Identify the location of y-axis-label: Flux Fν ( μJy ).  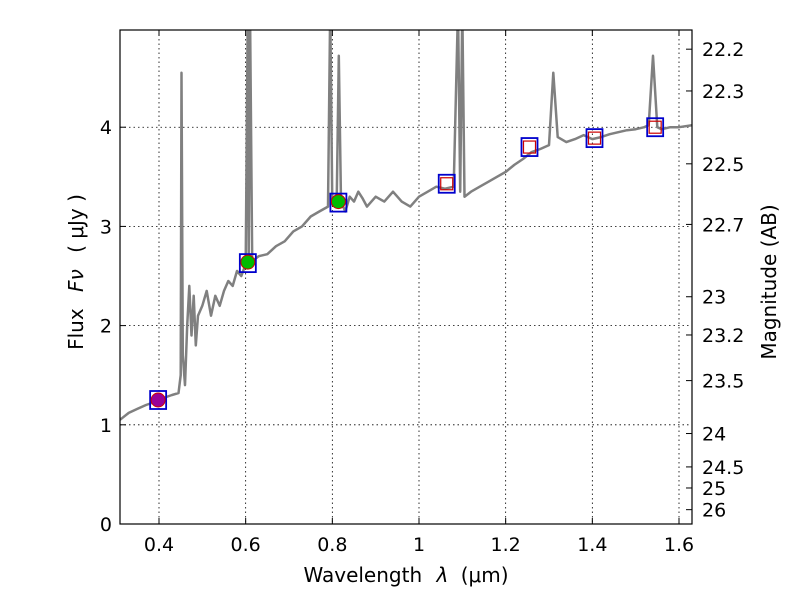
(76, 272).